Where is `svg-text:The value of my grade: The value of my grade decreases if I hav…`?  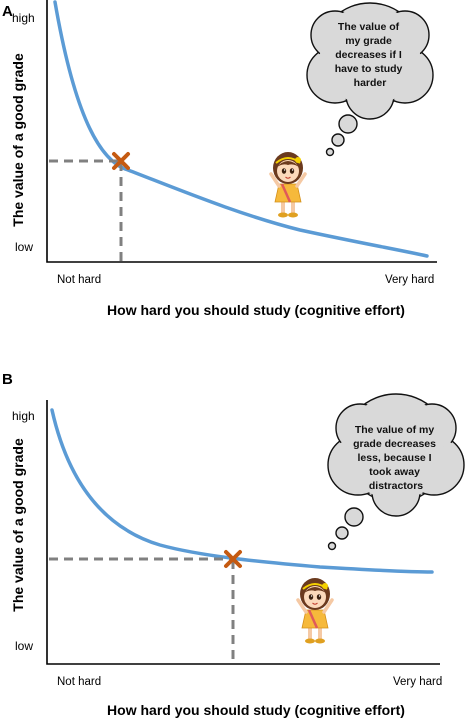
svg-text:The value of my grade: The value of my grade decreases if I hav… is located at coordinates (370, 55).